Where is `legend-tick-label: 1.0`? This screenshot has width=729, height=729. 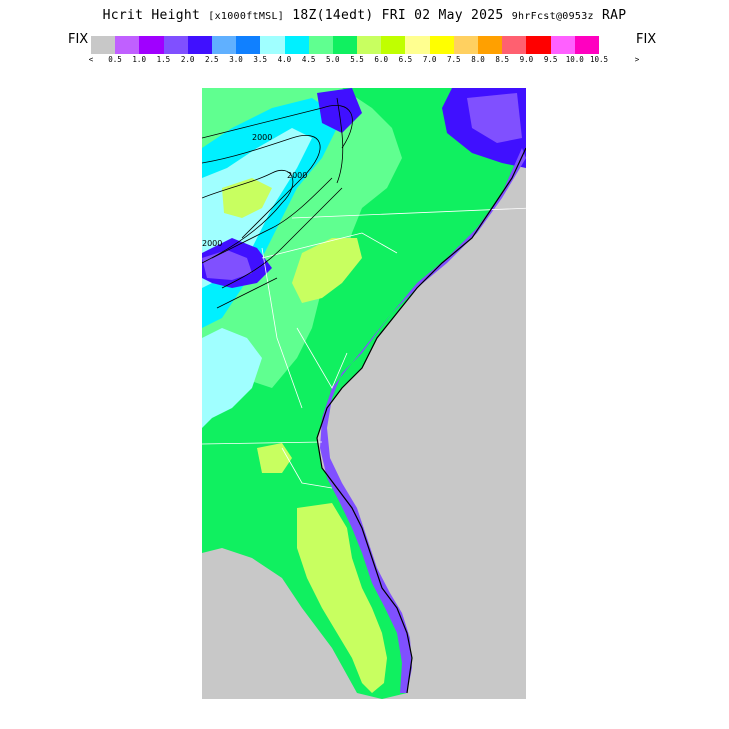 legend-tick-label: 1.0 is located at coordinates (139, 59).